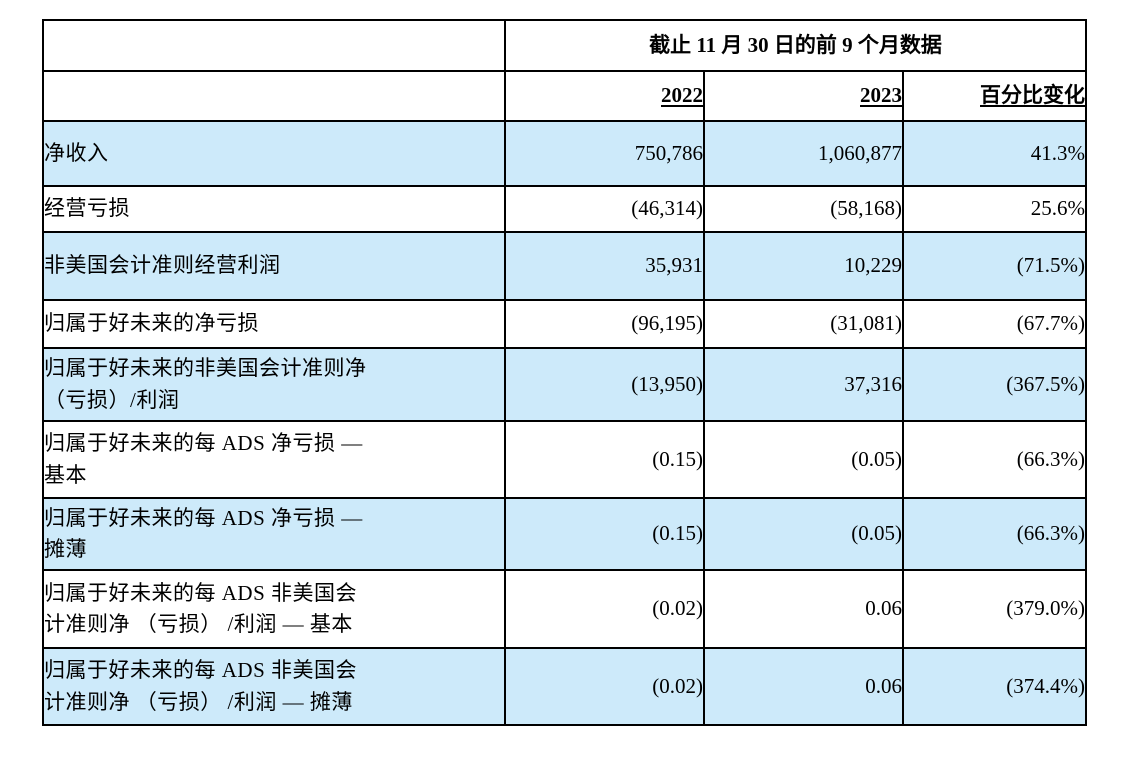 The image size is (1126, 764). What do you see at coordinates (994, 96) in the screenshot?
I see `column-header-pct-change: 百分比变化` at bounding box center [994, 96].